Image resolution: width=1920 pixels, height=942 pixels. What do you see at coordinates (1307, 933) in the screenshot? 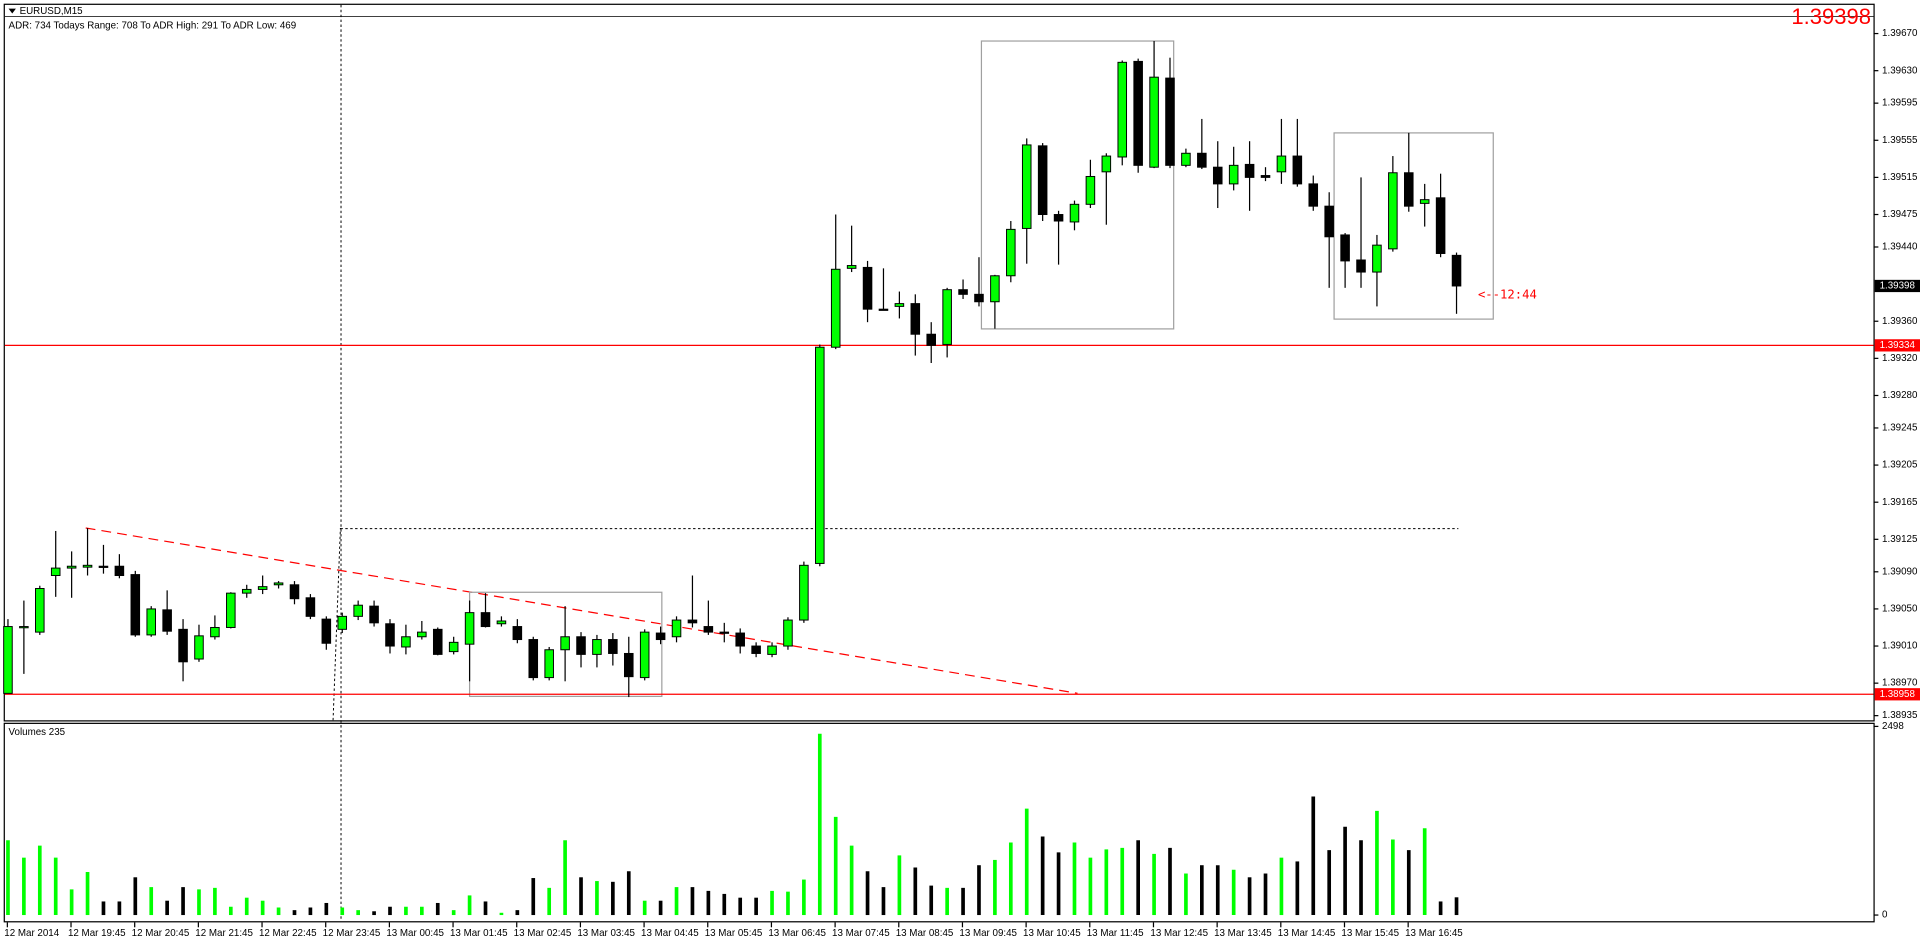
I see `x-tick-label: 13 Mar 14:45` at bounding box center [1307, 933].